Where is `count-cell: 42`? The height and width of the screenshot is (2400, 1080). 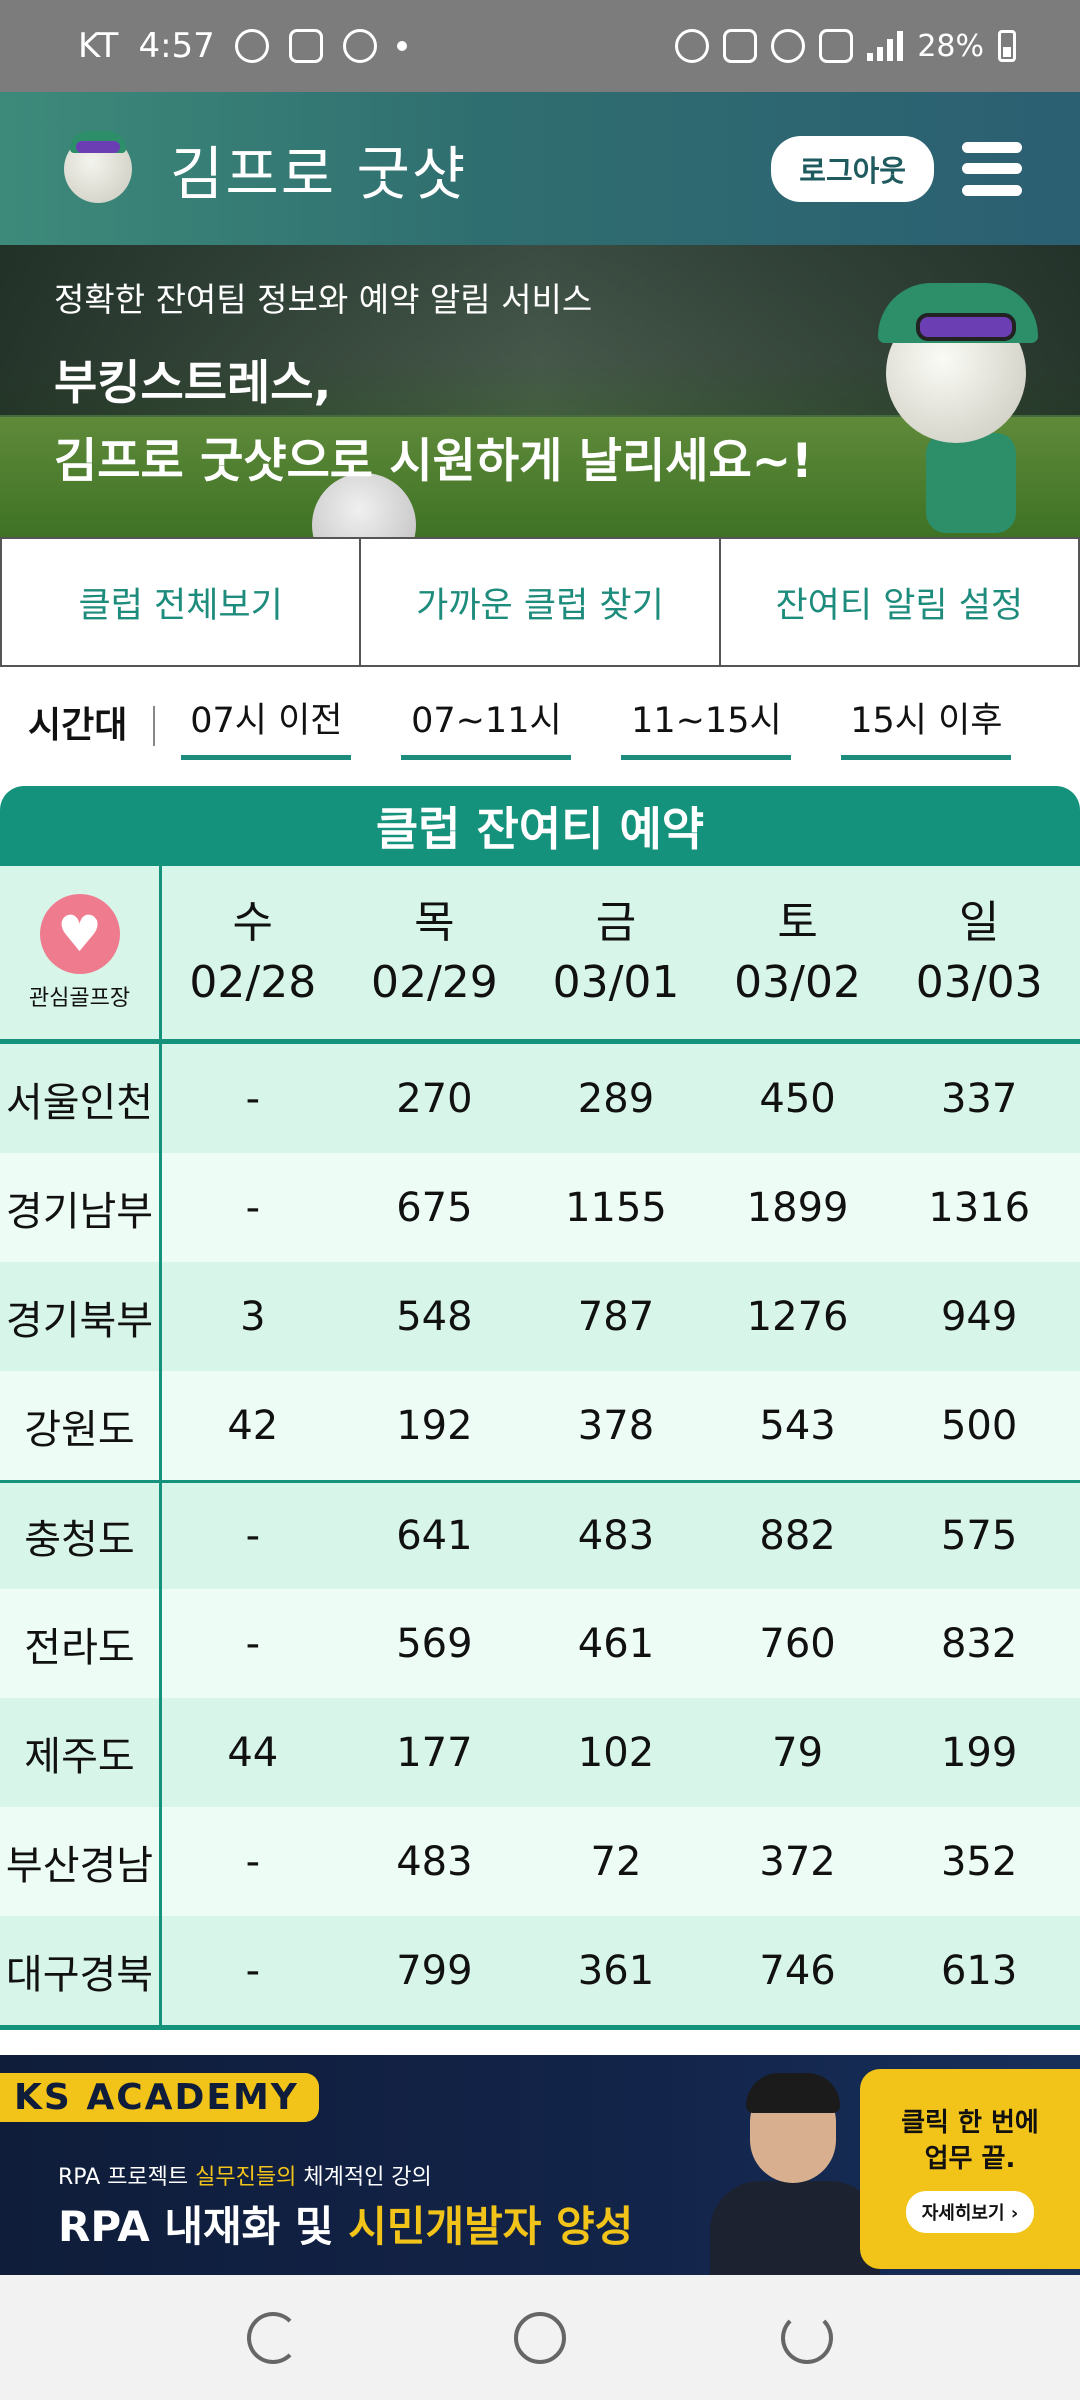 count-cell: 42 is located at coordinates (253, 1425).